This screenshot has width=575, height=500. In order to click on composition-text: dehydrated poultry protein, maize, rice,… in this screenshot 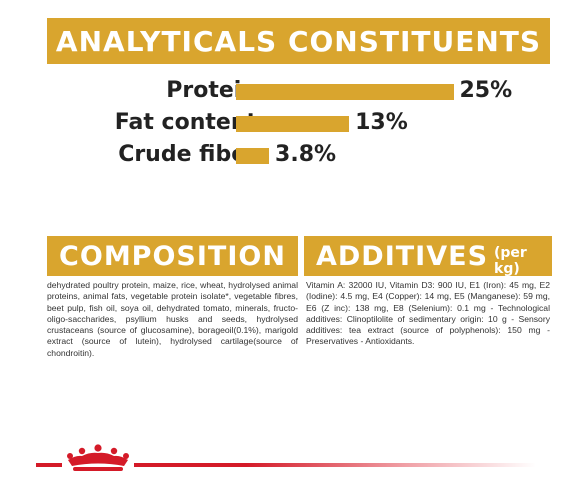, I will do `click(172, 319)`.